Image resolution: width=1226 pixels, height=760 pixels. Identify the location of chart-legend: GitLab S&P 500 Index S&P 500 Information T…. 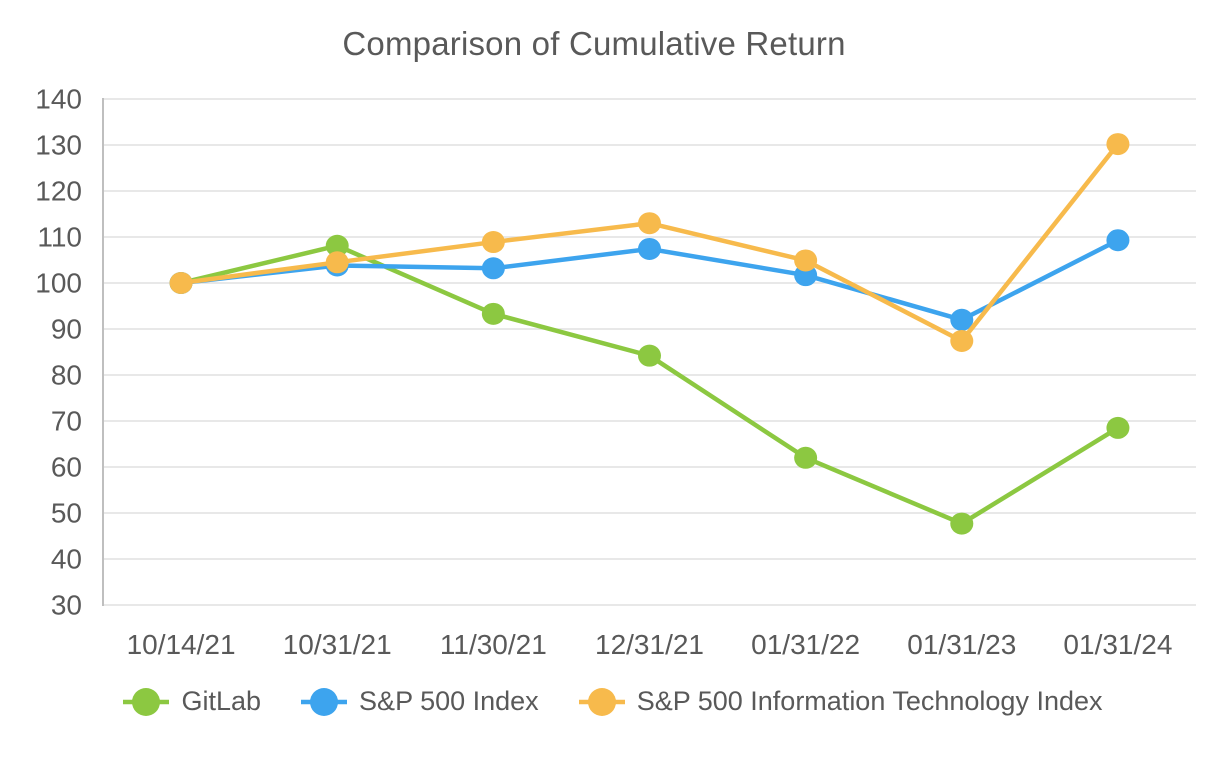
(613, 701).